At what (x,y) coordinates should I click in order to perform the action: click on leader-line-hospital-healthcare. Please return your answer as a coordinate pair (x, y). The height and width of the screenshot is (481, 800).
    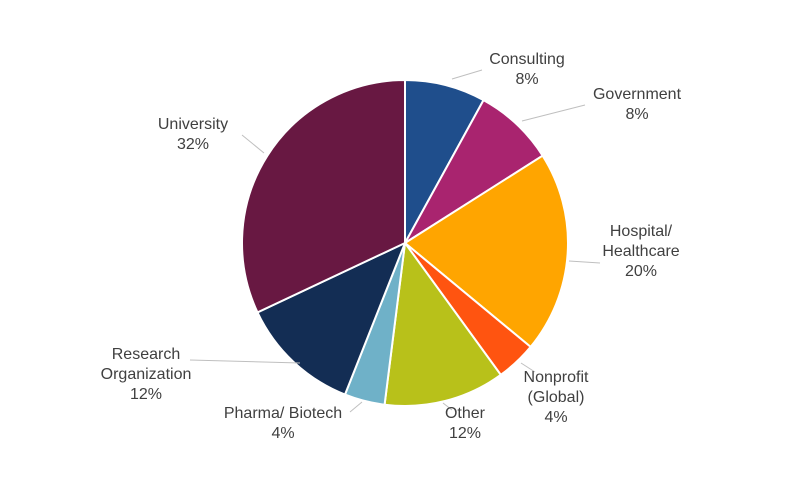
    Looking at the image, I should click on (584, 262).